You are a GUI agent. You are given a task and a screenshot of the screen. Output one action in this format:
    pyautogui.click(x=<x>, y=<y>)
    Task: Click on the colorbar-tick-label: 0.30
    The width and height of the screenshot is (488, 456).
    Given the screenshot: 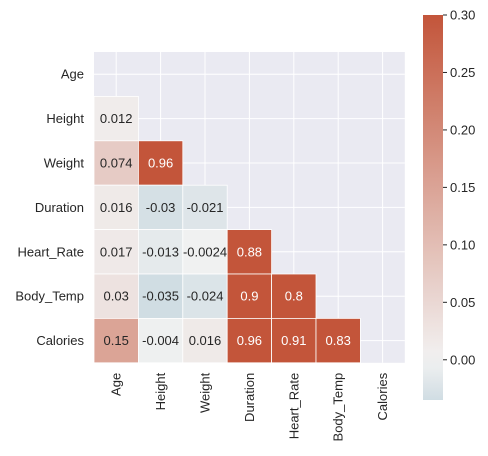 What is the action you would take?
    pyautogui.click(x=462, y=15)
    